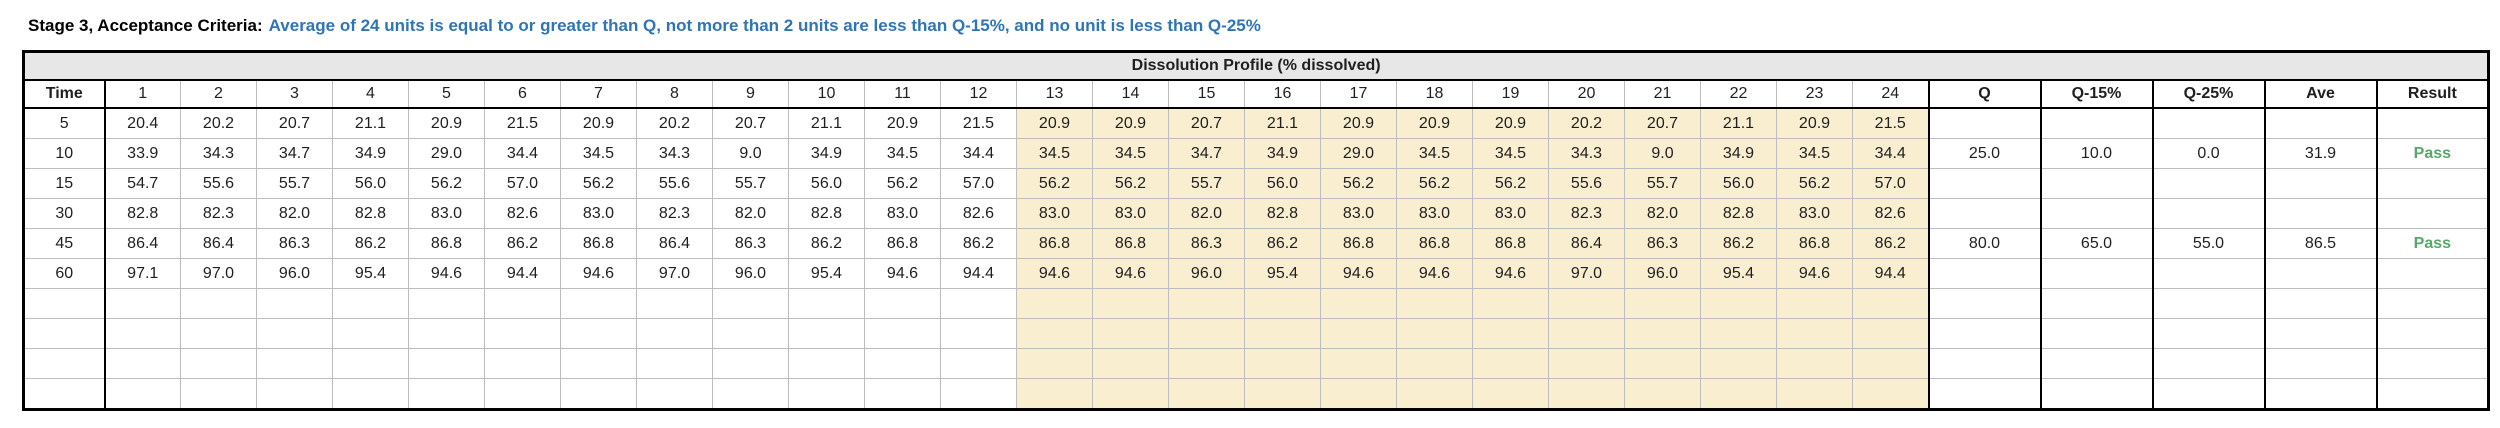  I want to click on unit-value-cell: 94.4, so click(978, 273).